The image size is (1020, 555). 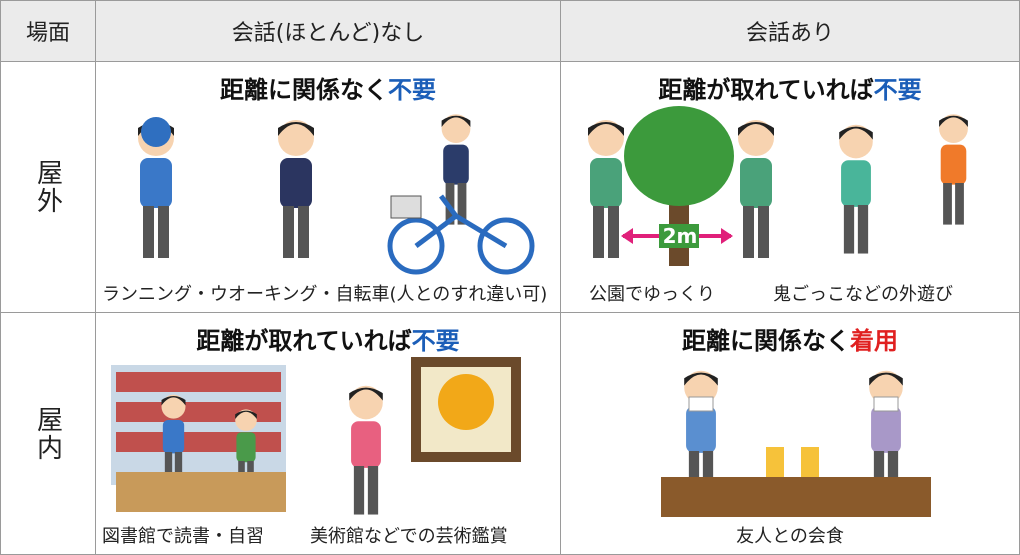 What do you see at coordinates (680, 236) in the screenshot?
I see `distance-label: 2m` at bounding box center [680, 236].